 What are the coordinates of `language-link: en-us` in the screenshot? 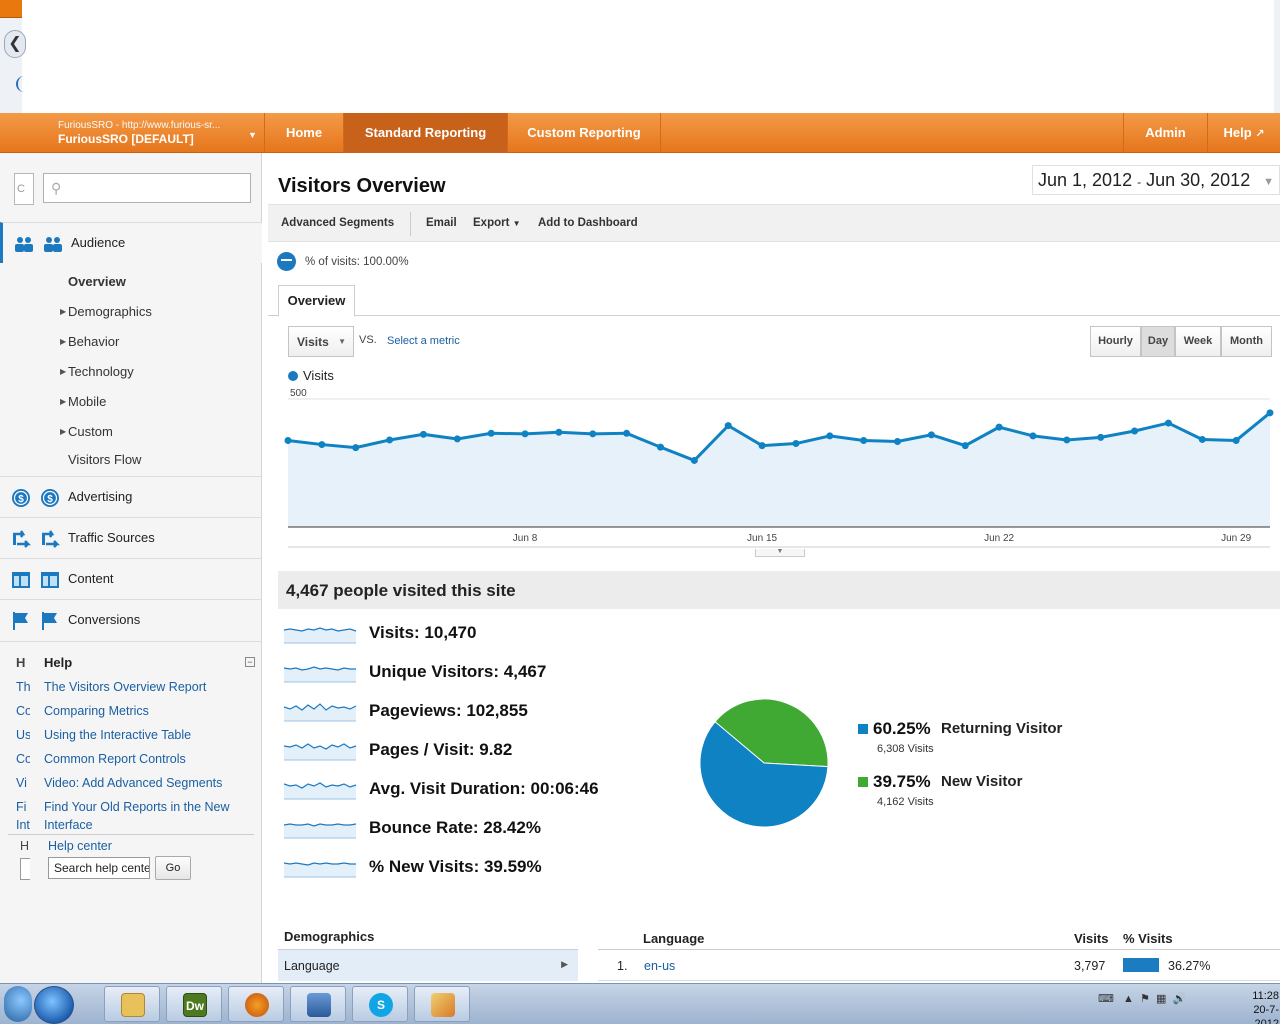 It's located at (660, 966).